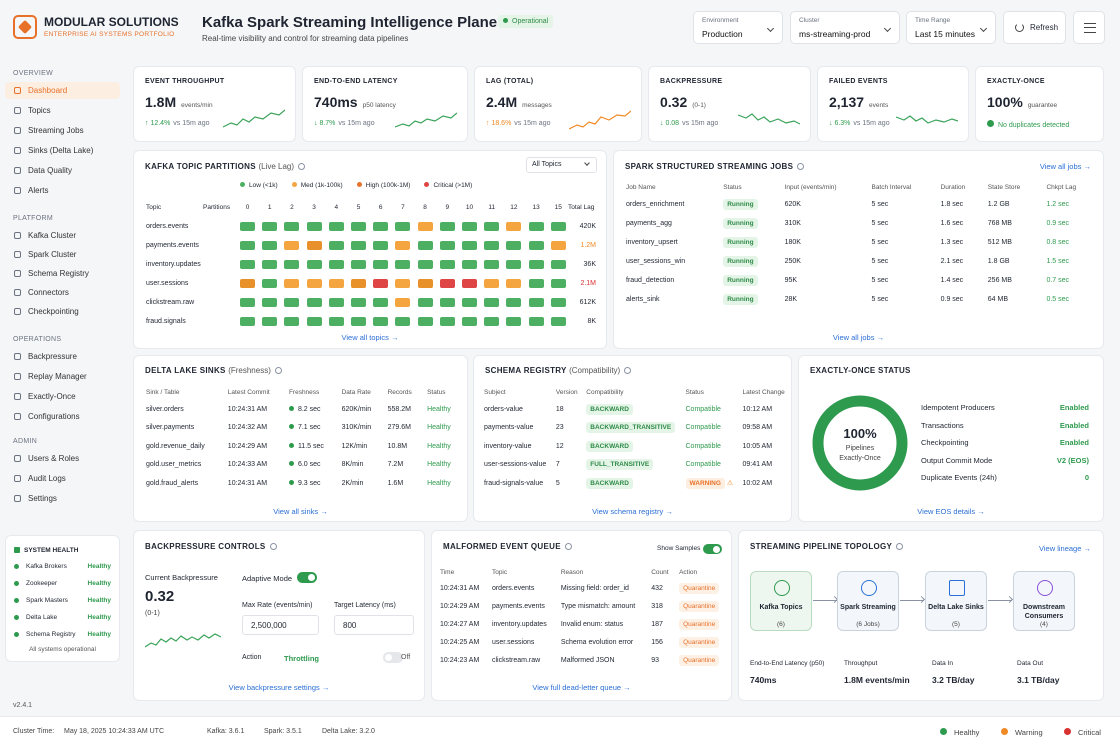 This screenshot has height=746, width=1120. What do you see at coordinates (307, 577) in the screenshot?
I see `adaptive-mode-toggle` at bounding box center [307, 577].